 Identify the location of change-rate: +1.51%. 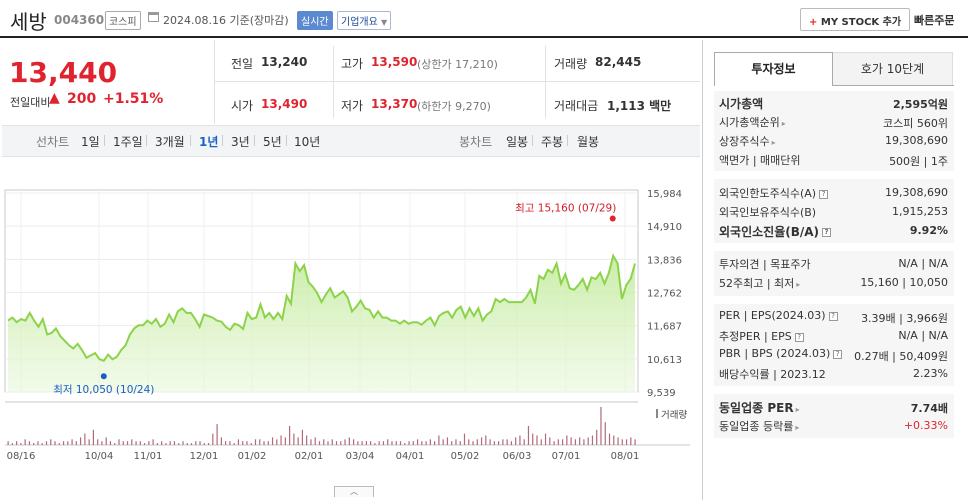
(133, 99).